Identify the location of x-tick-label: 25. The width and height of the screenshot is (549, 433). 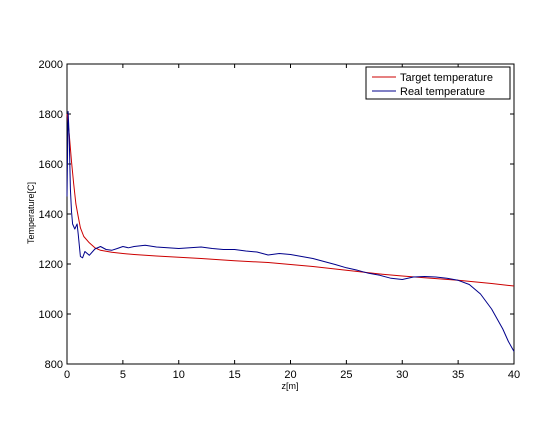
(346, 375).